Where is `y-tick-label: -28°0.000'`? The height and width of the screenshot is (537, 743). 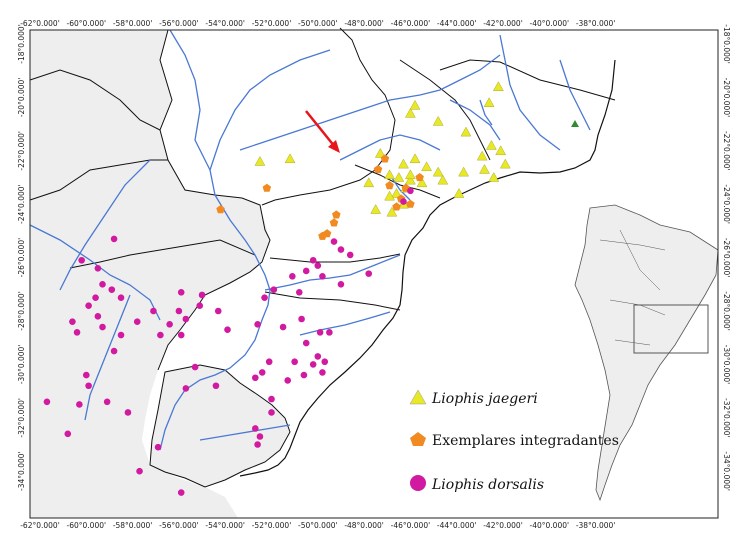
y-tick-label: -28°0.000' is located at coordinates (21, 311).